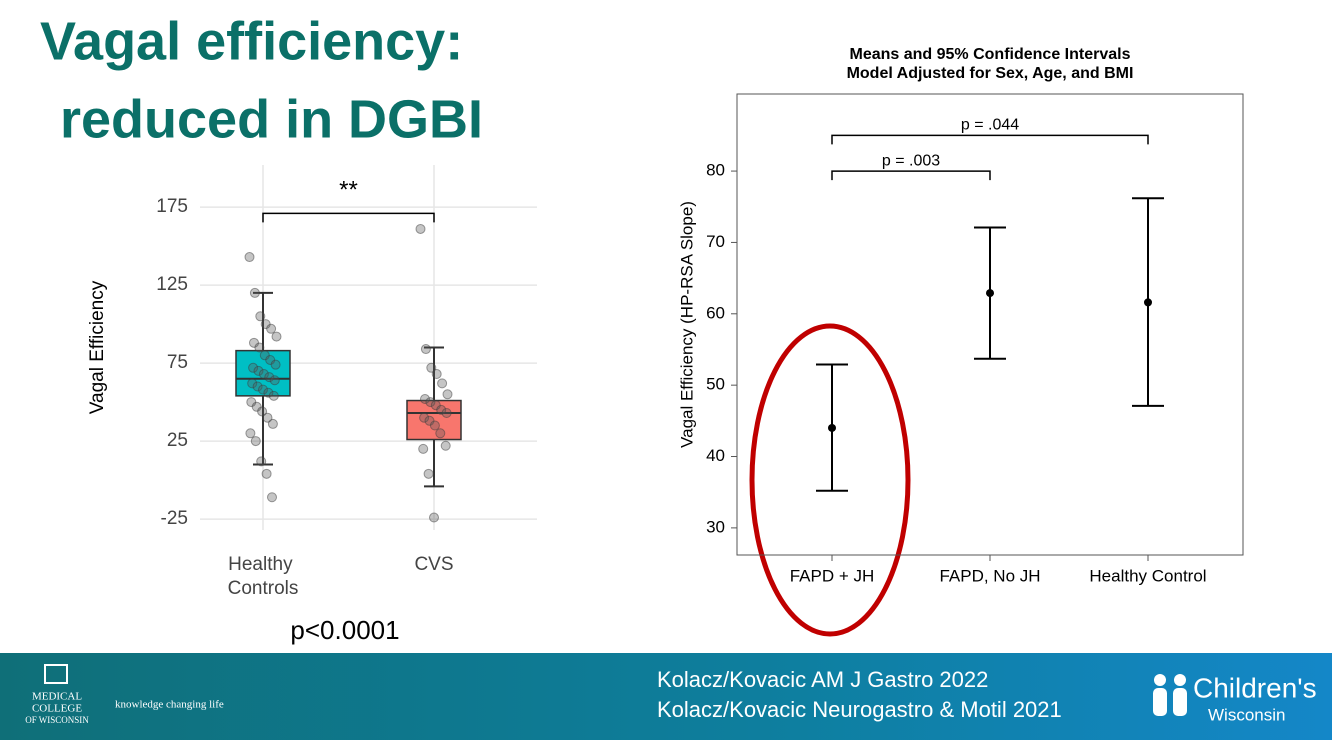  What do you see at coordinates (172, 284) in the screenshot?
I see `y-tick-label: 125` at bounding box center [172, 284].